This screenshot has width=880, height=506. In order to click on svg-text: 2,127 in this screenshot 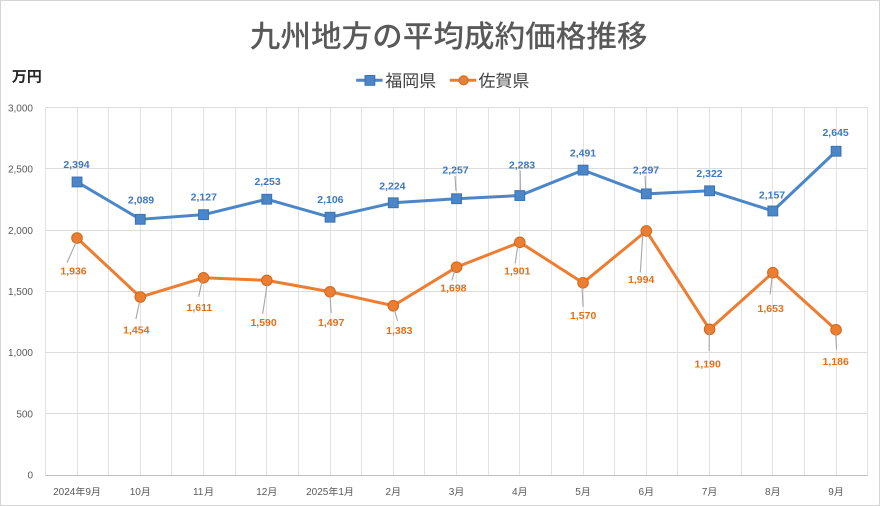, I will do `click(204, 197)`.